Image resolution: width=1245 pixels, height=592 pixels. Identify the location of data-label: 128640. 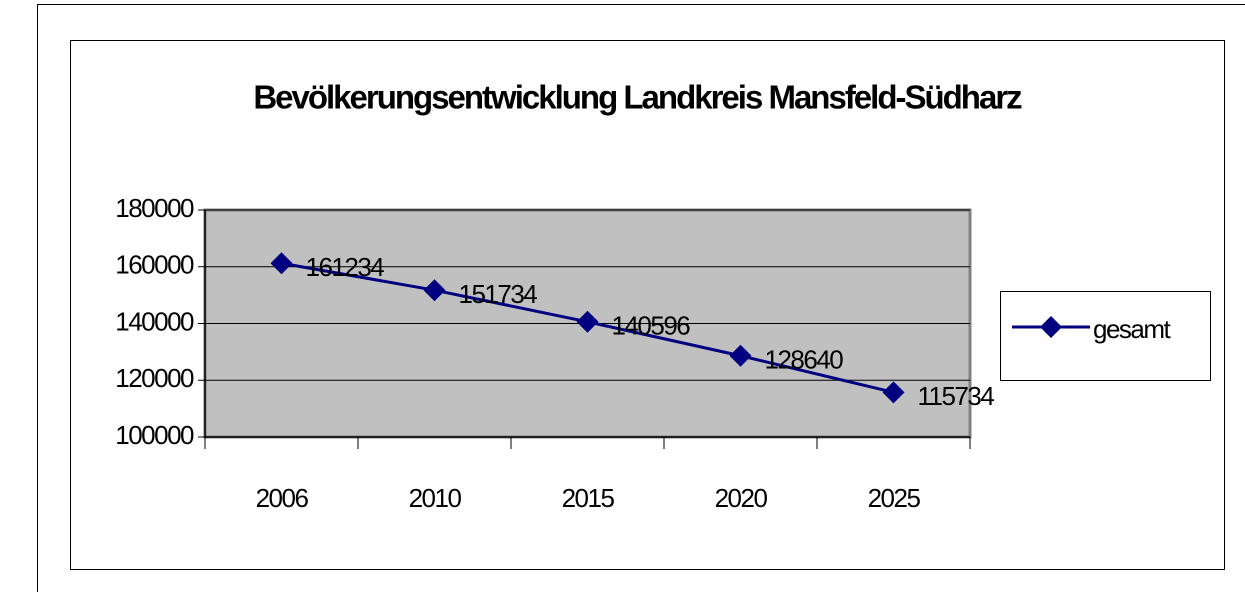
(804, 360).